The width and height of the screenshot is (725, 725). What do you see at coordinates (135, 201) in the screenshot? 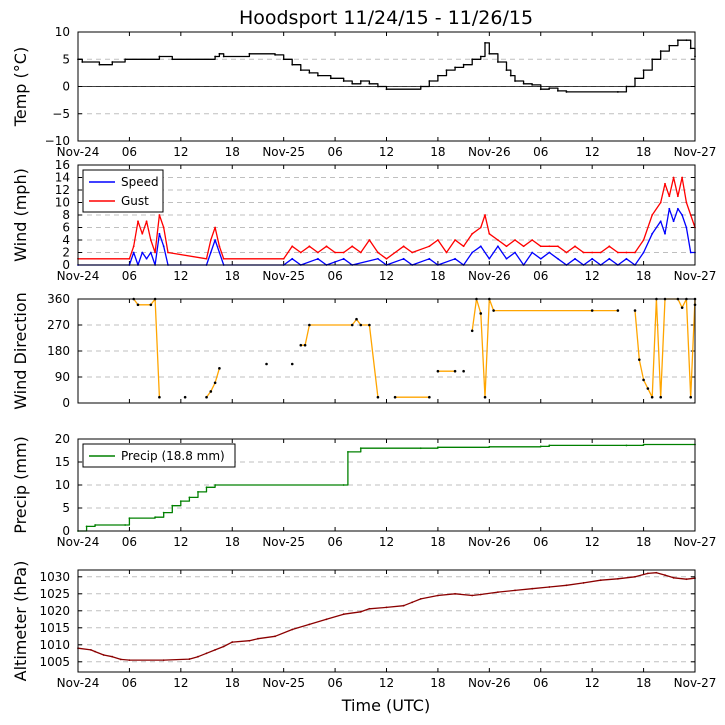
I see `wind-legend-label: Gust` at bounding box center [135, 201].